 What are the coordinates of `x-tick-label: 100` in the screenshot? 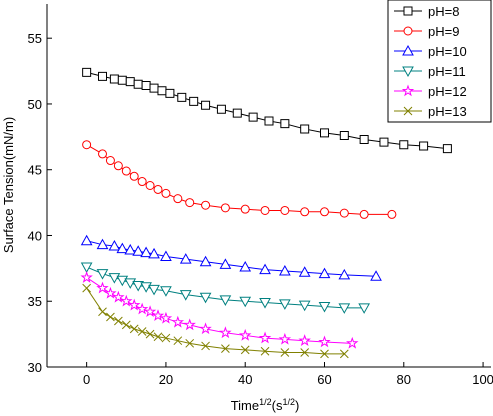 It's located at (482, 379).